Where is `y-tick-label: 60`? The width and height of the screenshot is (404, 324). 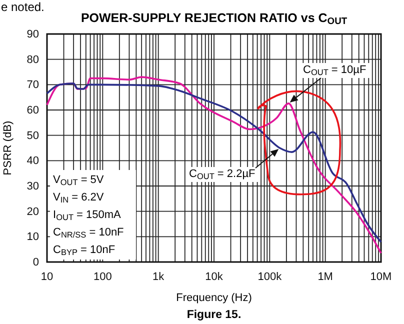 y-tick-label: 60 is located at coordinates (32, 110).